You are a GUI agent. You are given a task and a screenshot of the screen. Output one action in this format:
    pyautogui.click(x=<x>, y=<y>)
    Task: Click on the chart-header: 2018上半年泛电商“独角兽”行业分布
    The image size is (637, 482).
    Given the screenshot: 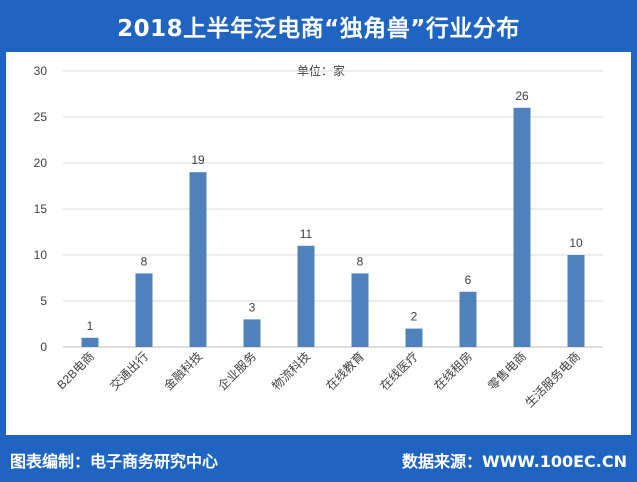 What is the action you would take?
    pyautogui.click(x=318, y=26)
    